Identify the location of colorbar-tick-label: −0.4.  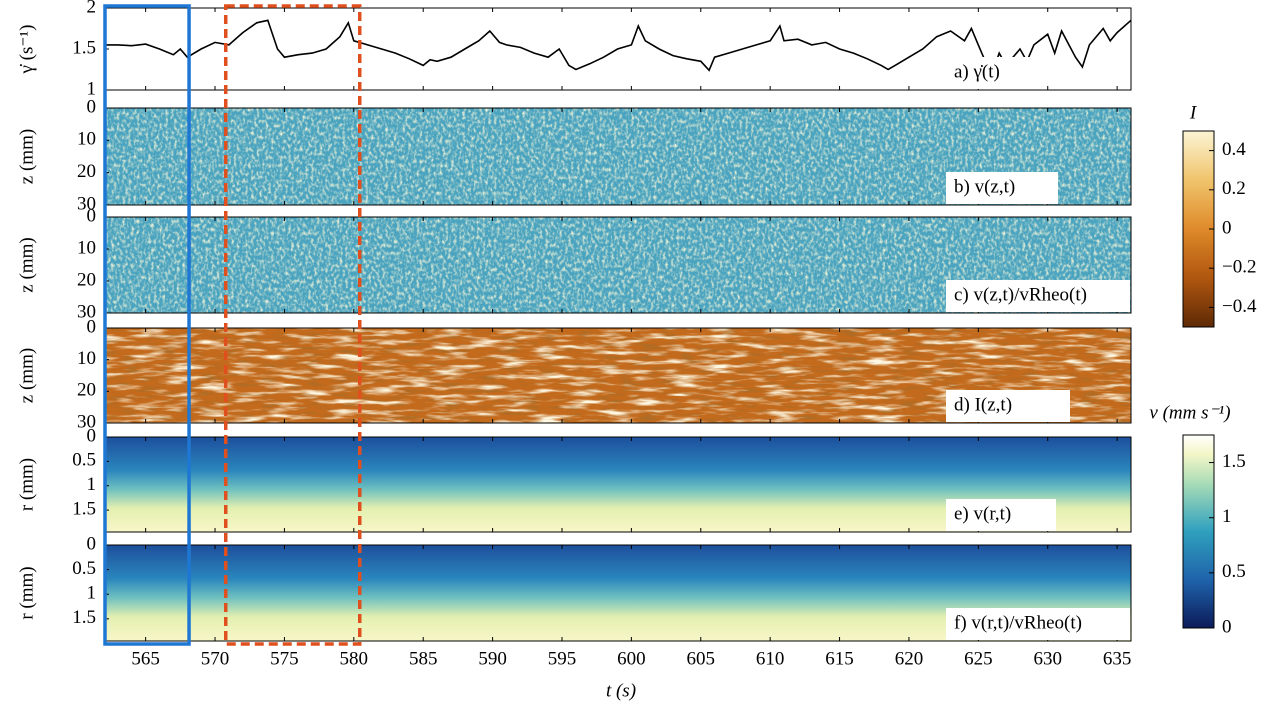
(1239, 306).